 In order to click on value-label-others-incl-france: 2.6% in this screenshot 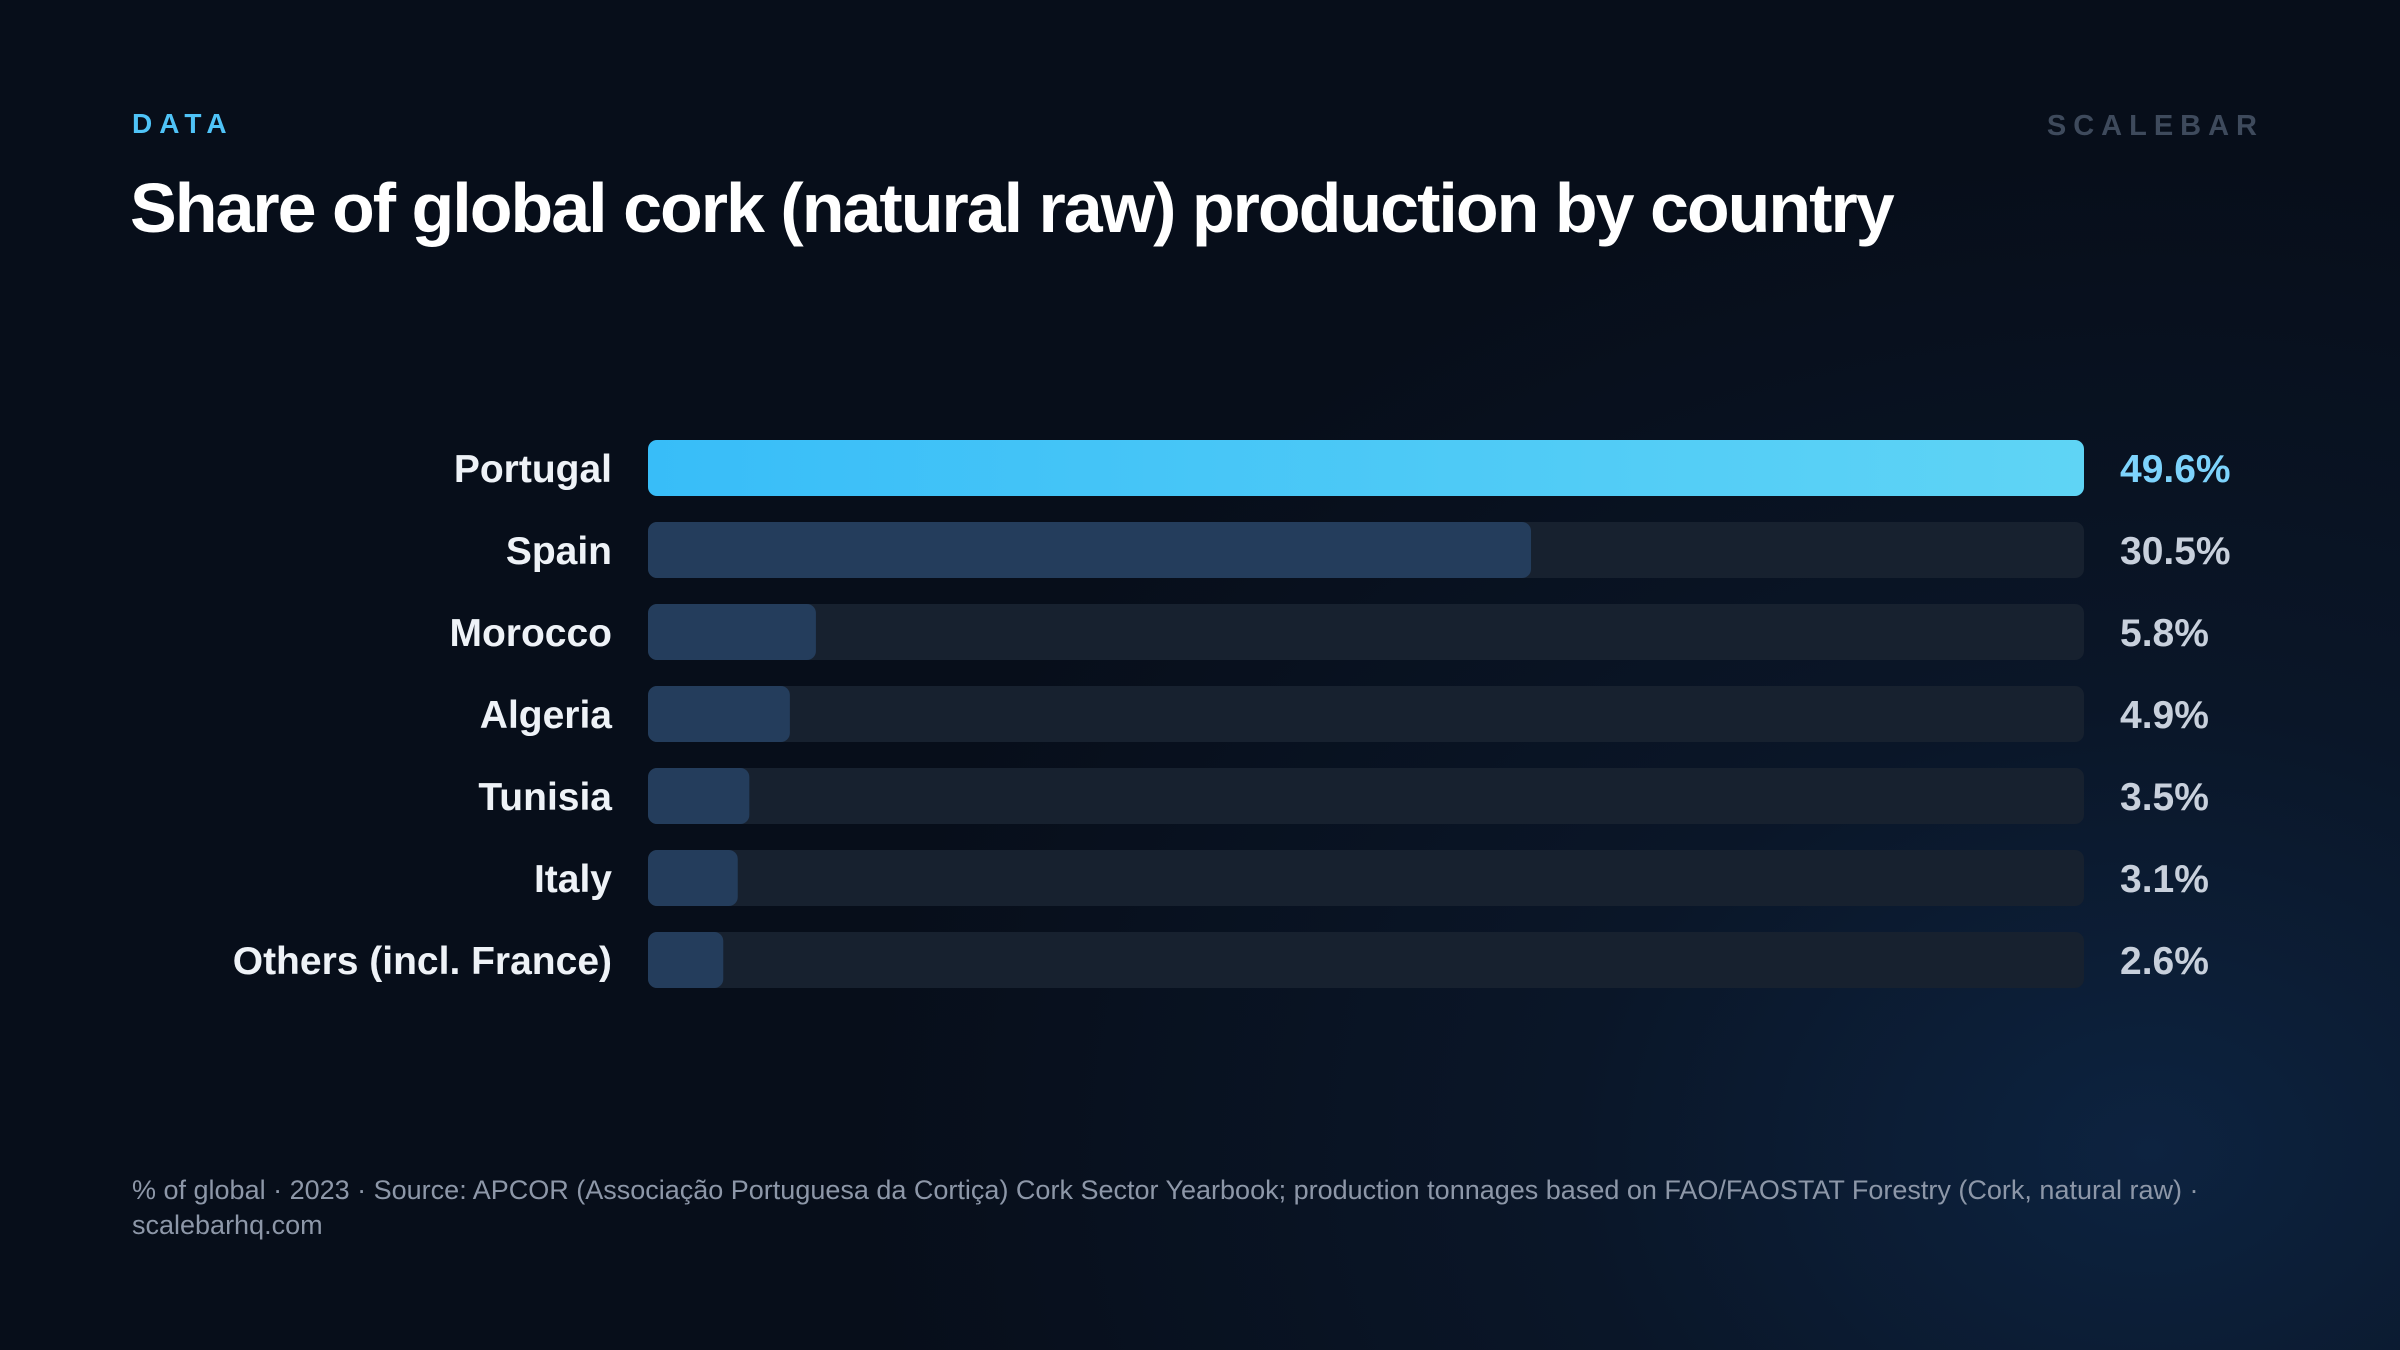, I will do `click(2164, 961)`.